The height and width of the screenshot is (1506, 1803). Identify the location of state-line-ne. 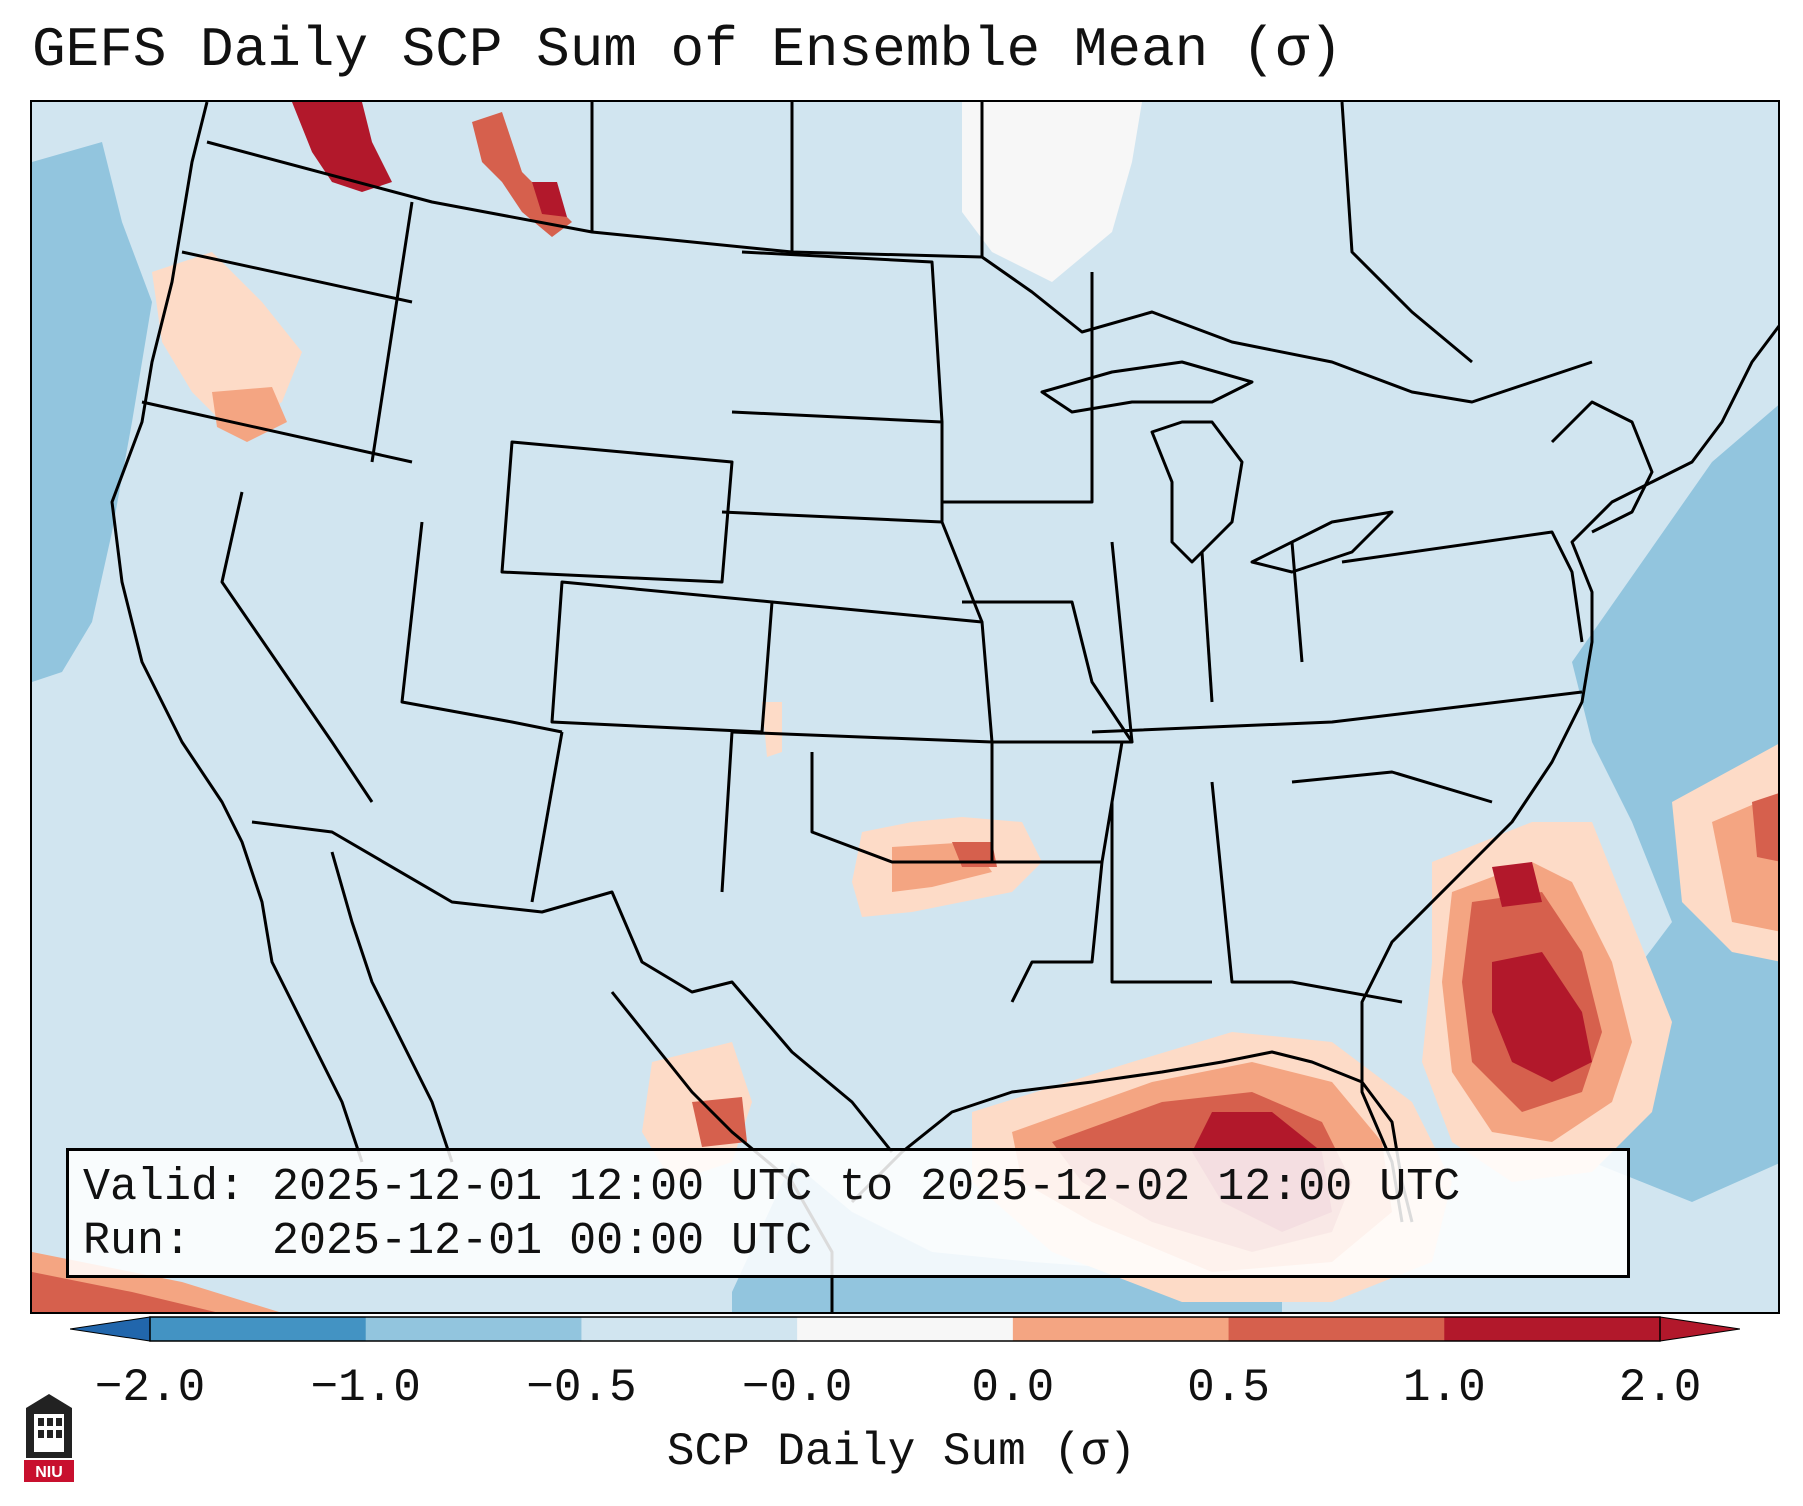
(852, 566).